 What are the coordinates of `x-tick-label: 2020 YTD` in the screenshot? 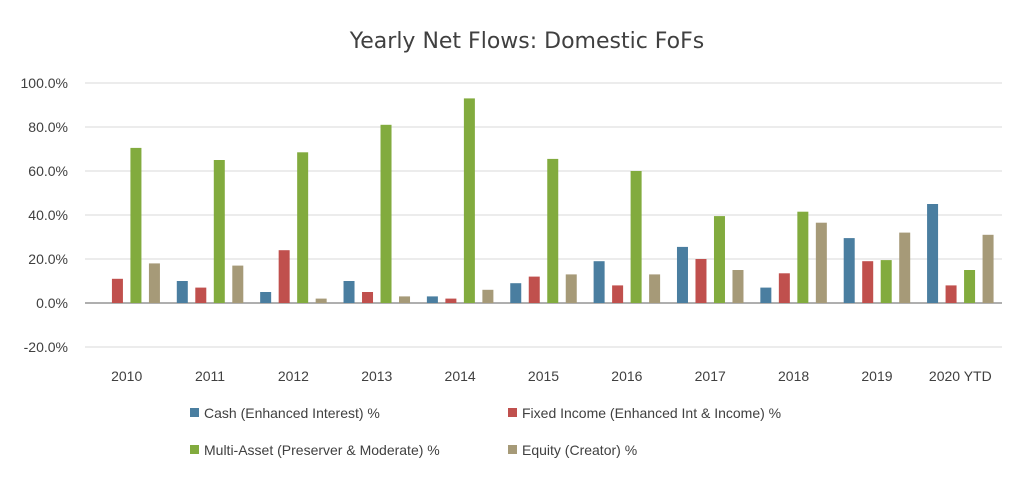 It's located at (960, 376).